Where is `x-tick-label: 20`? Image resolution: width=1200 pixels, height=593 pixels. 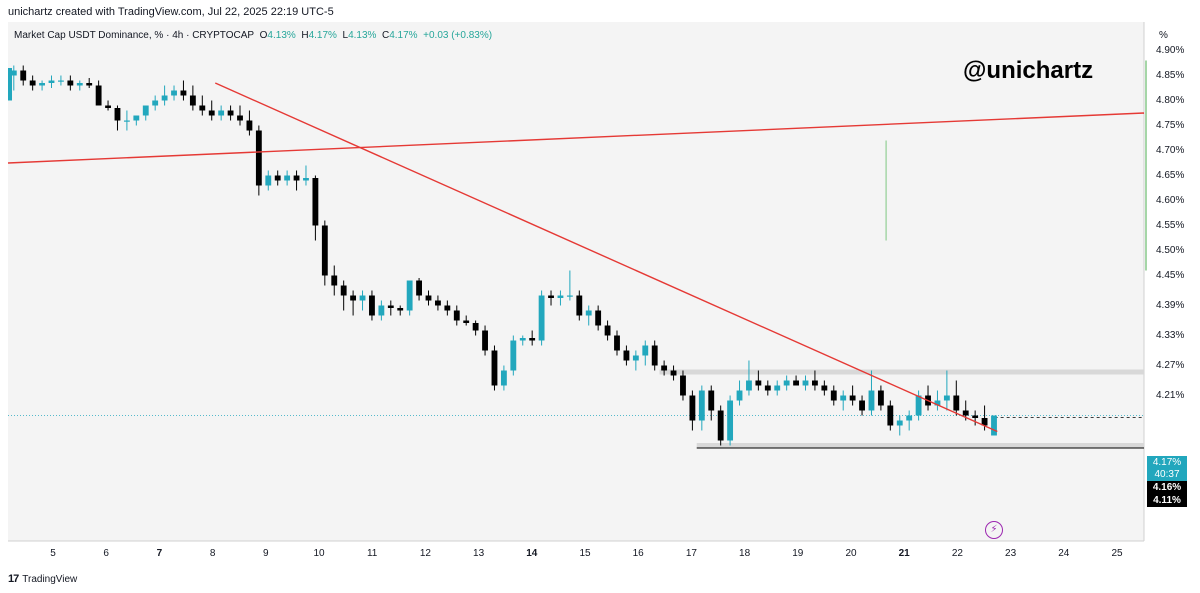
x-tick-label: 20 is located at coordinates (851, 553).